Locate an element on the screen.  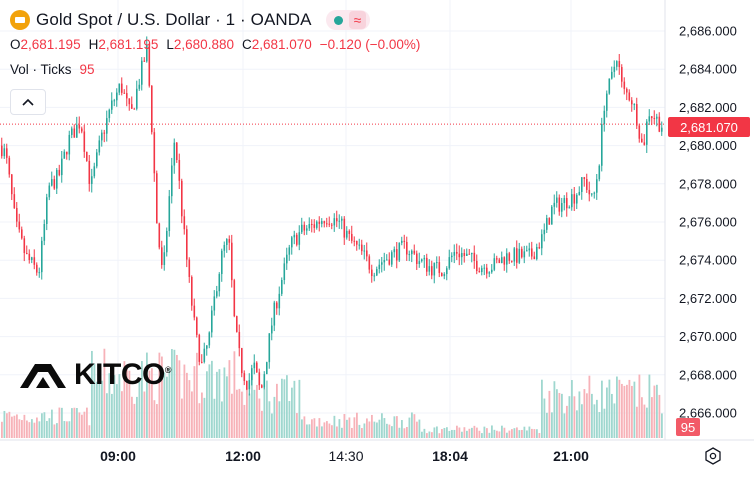
y-tick-label: 2,680.000 is located at coordinates (708, 145).